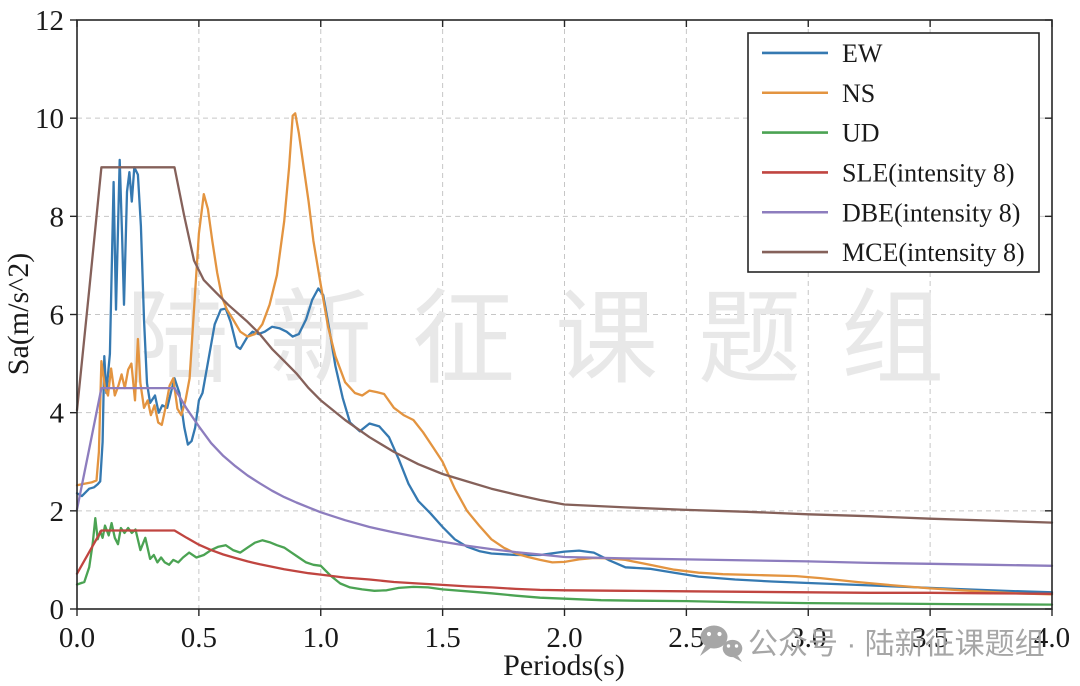 This screenshot has height=686, width=1080. I want to click on series-line-ud, so click(564, 561).